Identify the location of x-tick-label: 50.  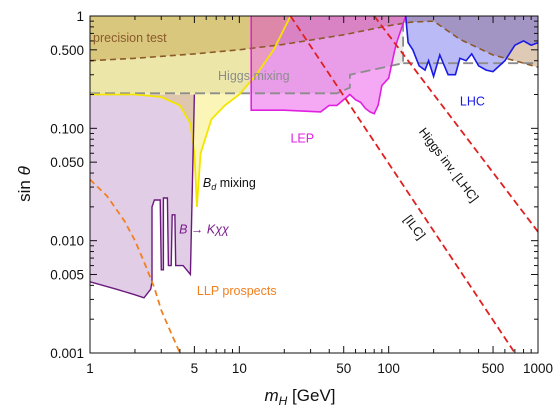
(343, 368).